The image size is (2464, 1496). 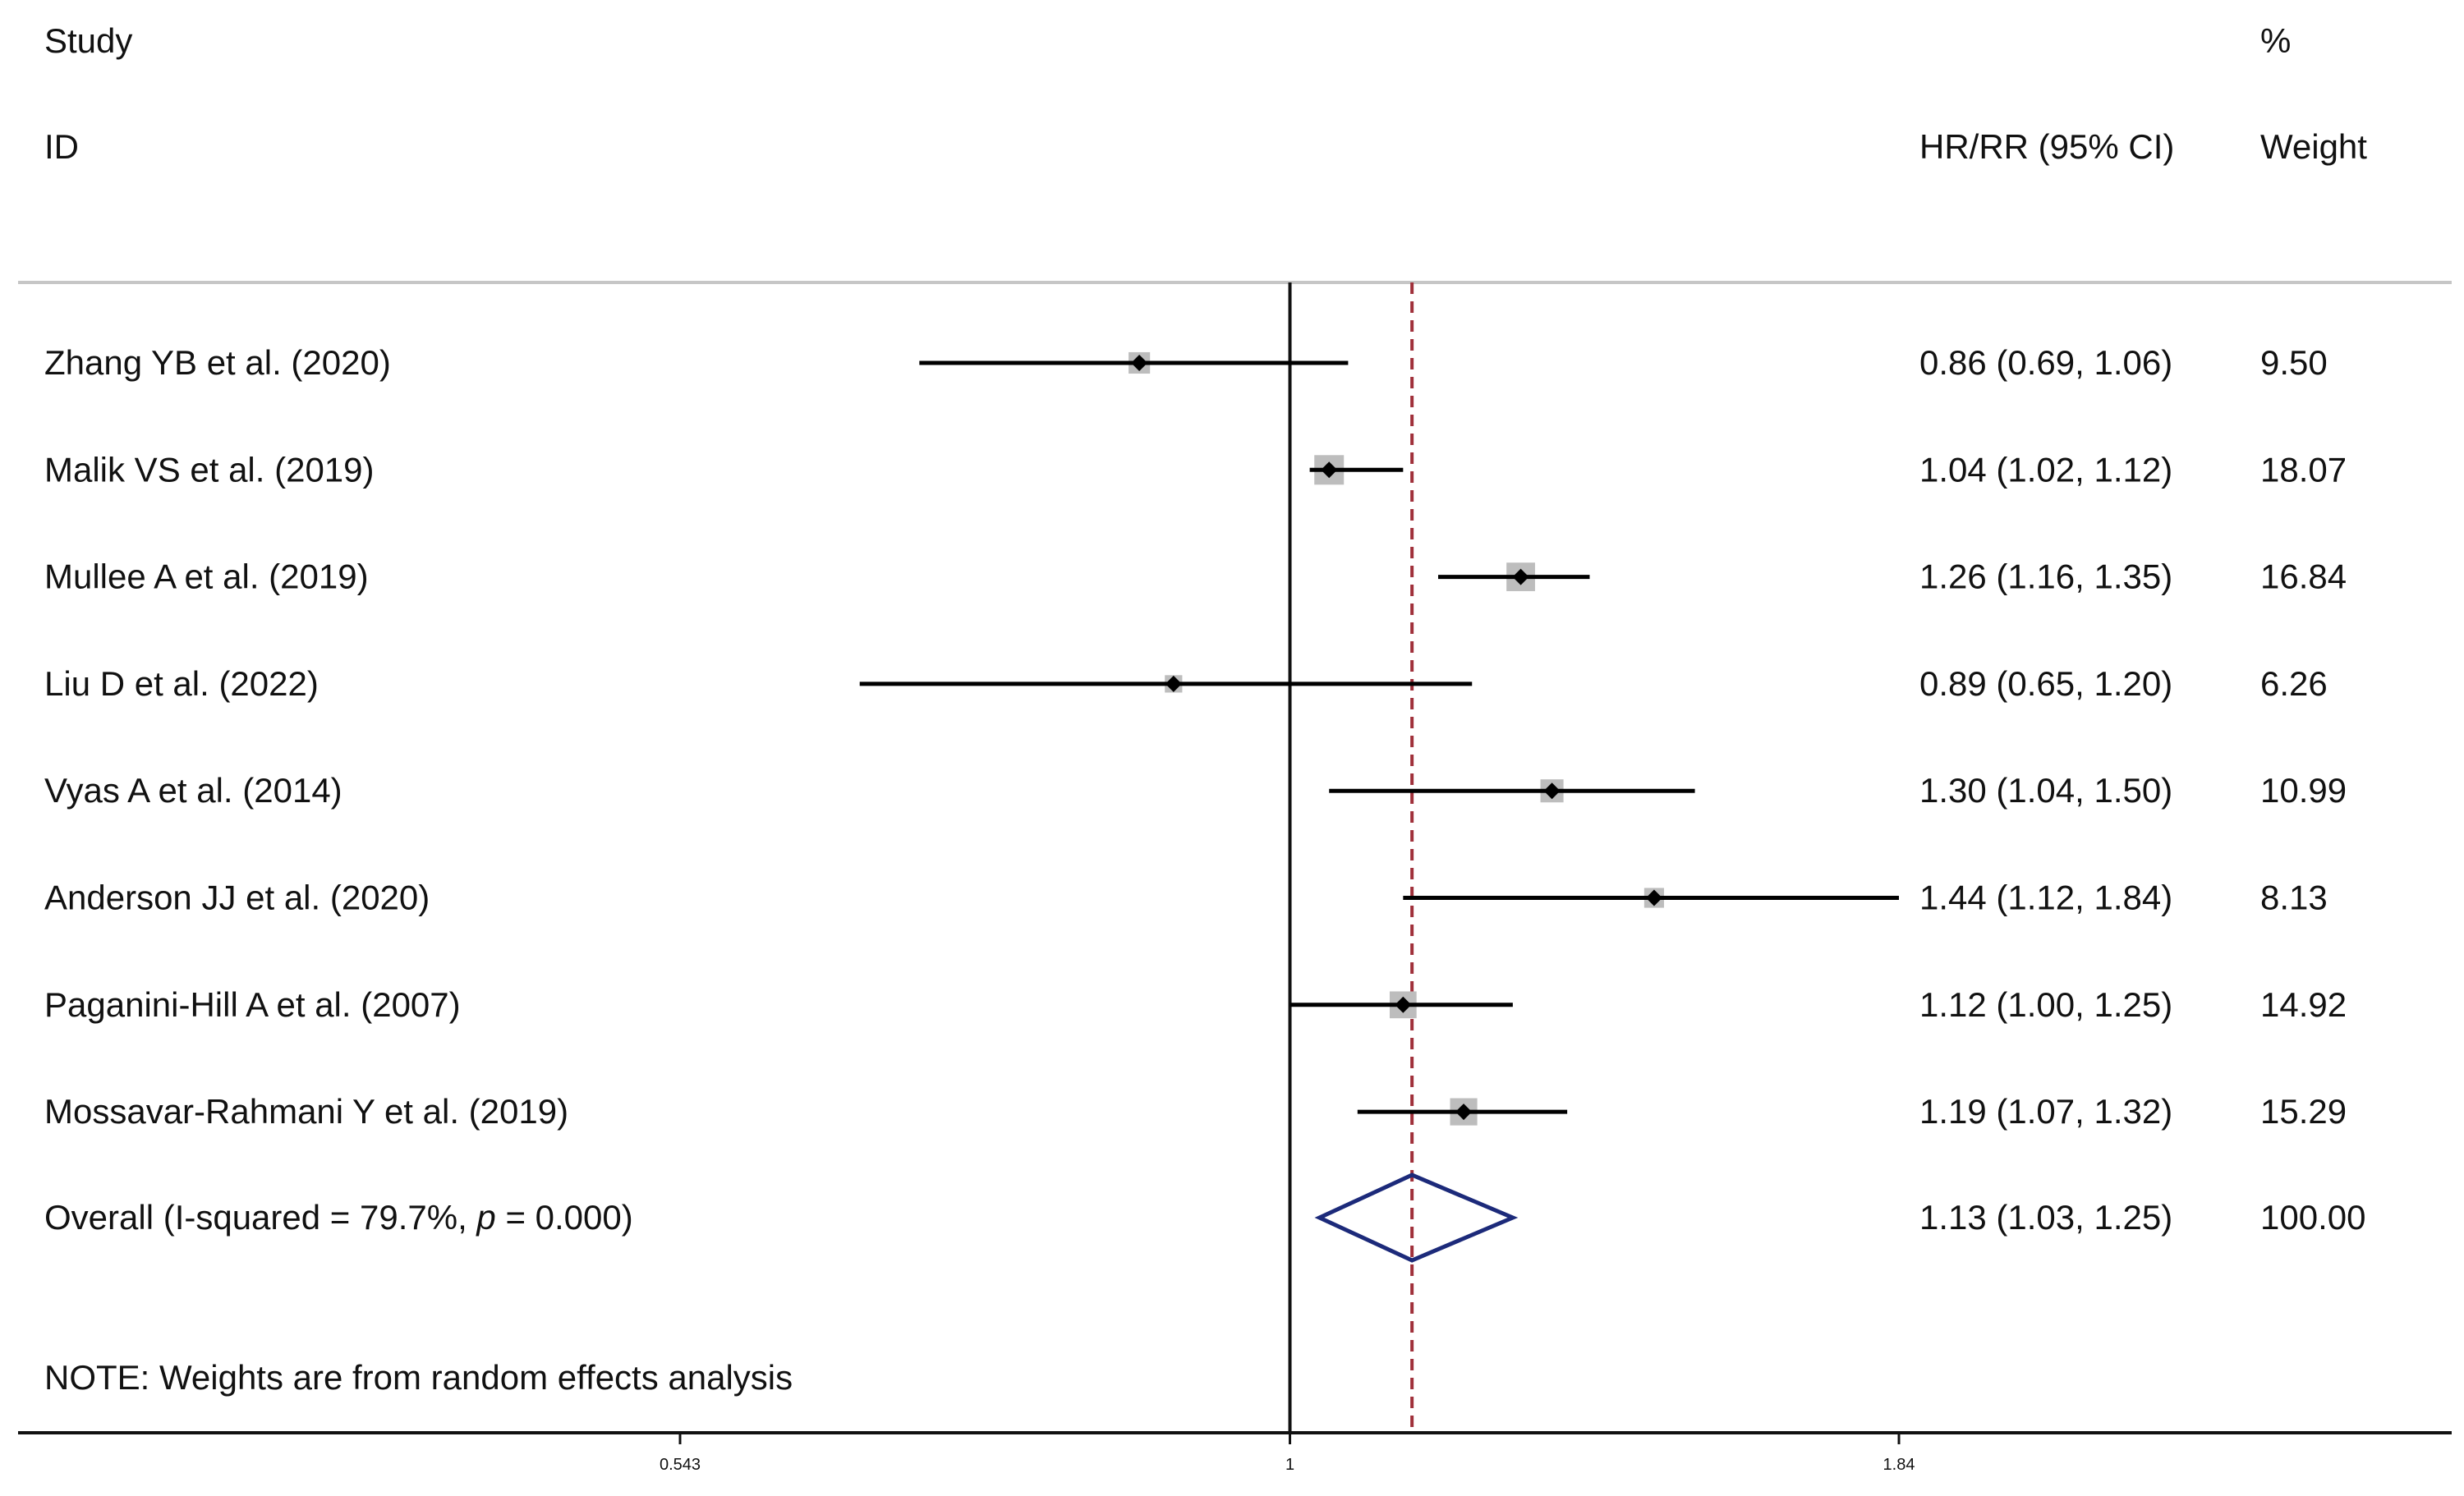 I want to click on study-ci-text: 0.89 (0.65, 1.20), so click(x=2045, y=684).